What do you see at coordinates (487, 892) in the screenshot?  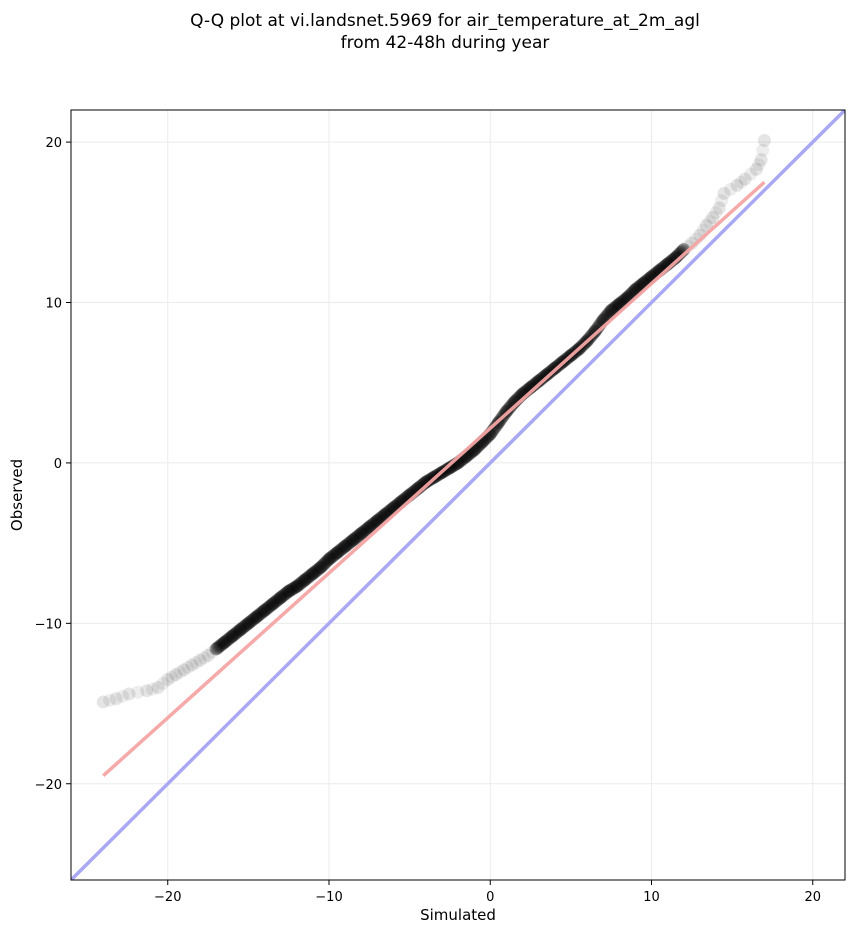 I see `x-axis: −20 −10 0 10 20` at bounding box center [487, 892].